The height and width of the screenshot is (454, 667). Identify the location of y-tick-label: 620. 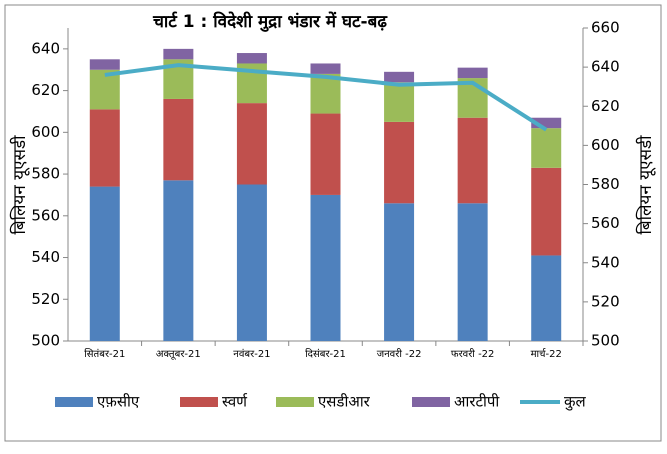
(45, 90).